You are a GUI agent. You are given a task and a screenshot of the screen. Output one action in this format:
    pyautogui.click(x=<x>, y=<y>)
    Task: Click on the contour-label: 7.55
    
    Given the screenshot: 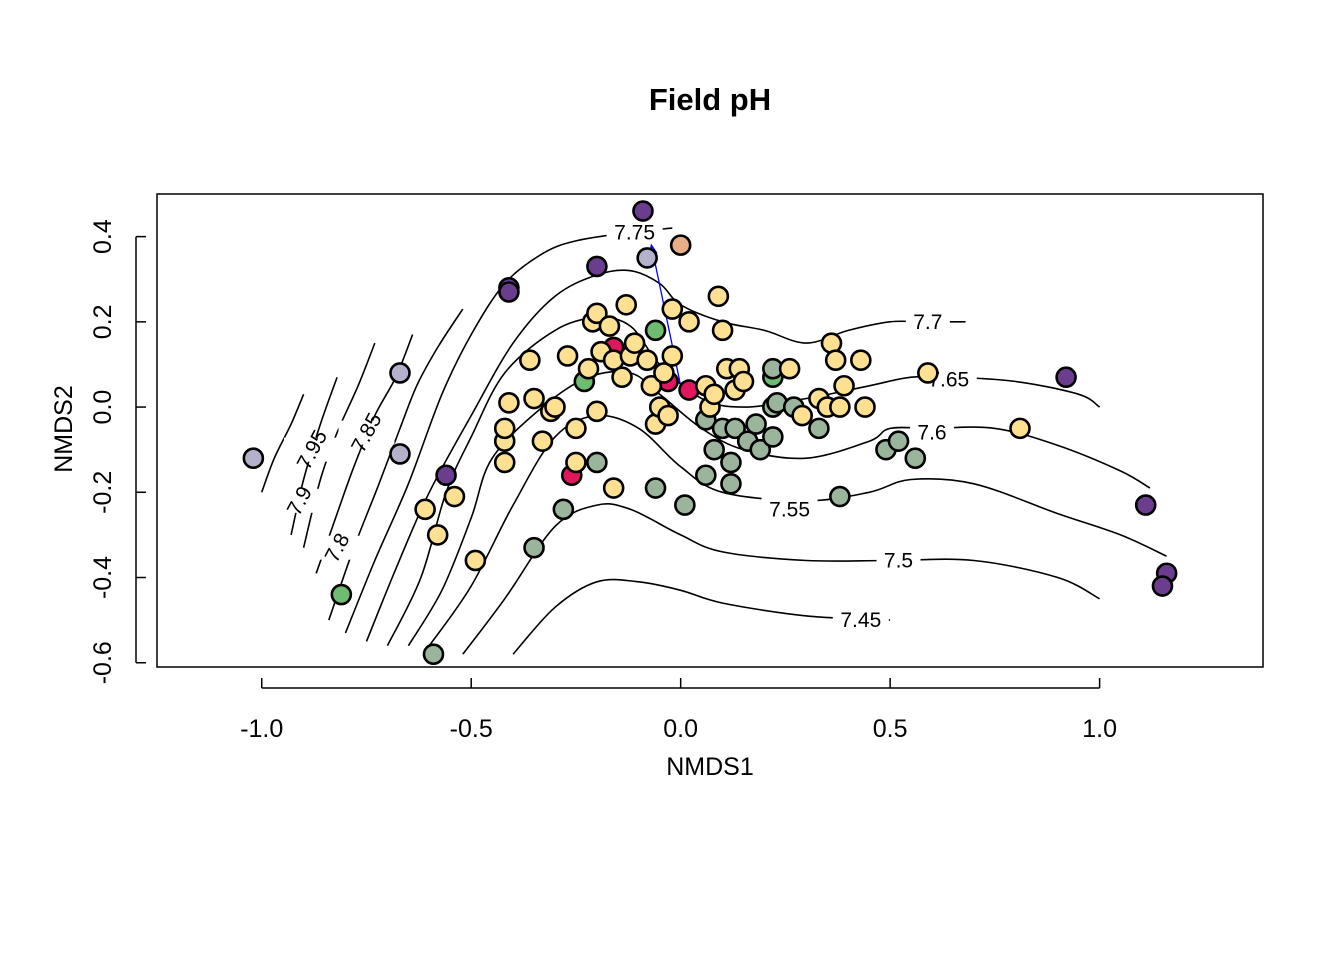 What is the action you would take?
    pyautogui.click(x=789, y=509)
    